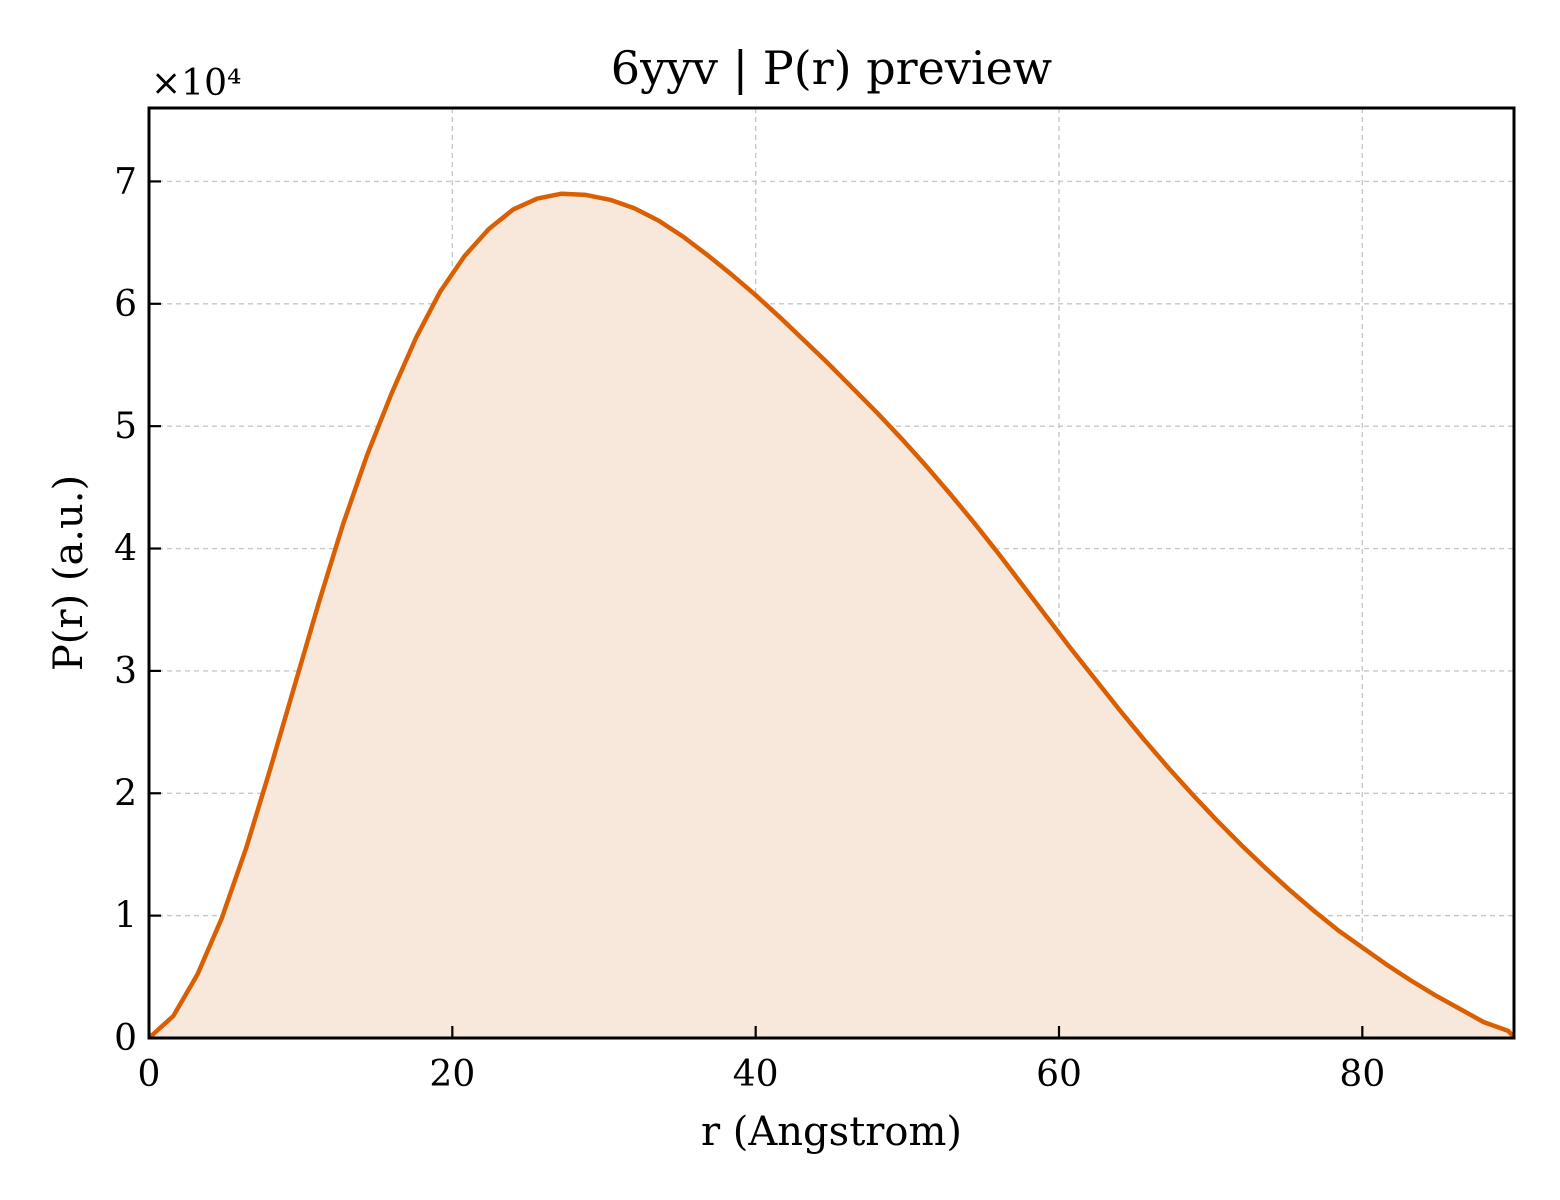  Describe the element at coordinates (125, 1038) in the screenshot. I see `y-tick-label: 0` at that location.